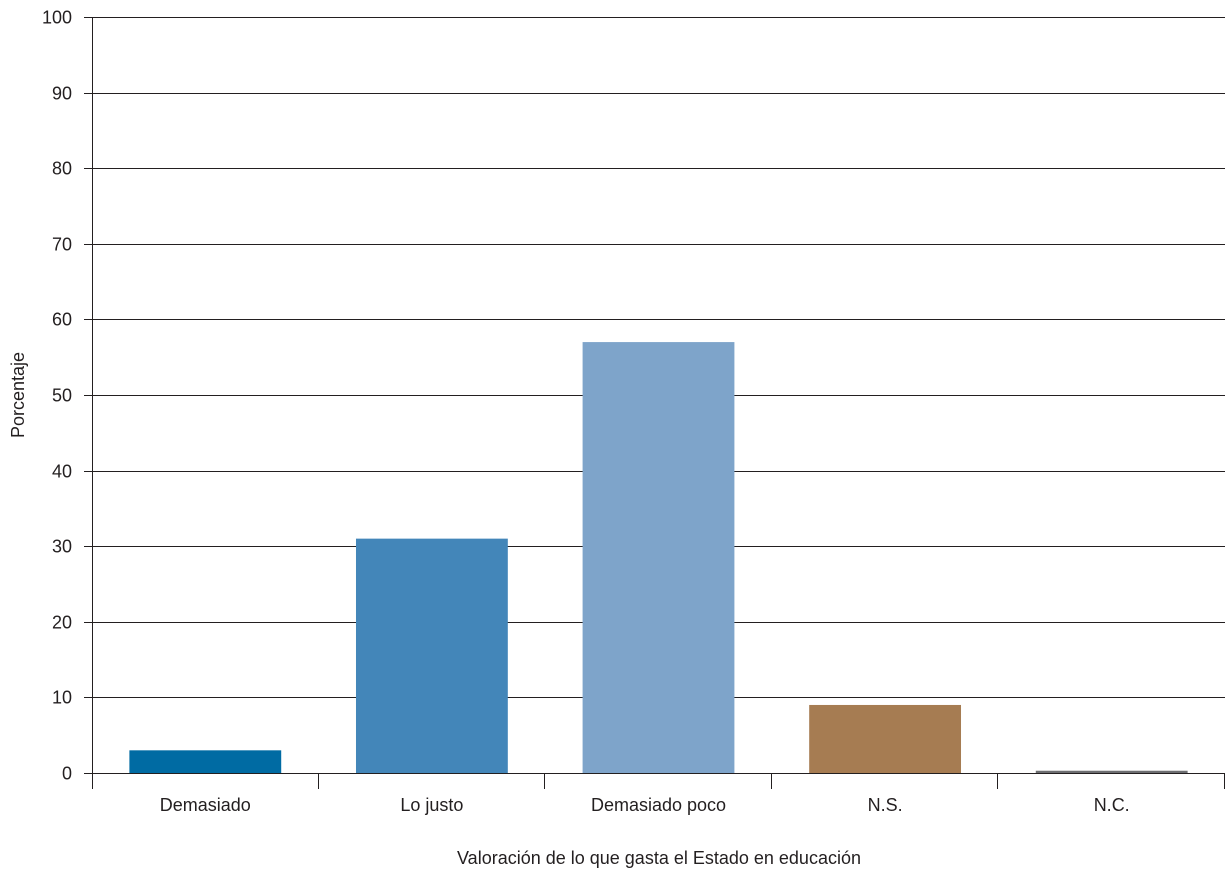 The image size is (1227, 874). Describe the element at coordinates (62, 472) in the screenshot. I see `y-tick-label: 40` at that location.